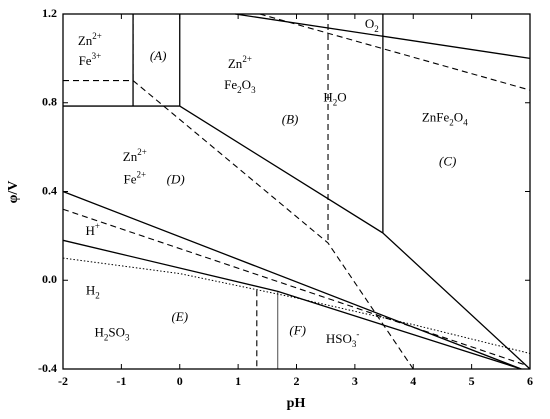  Describe the element at coordinates (180, 381) in the screenshot. I see `x-tick-label: 0` at that location.